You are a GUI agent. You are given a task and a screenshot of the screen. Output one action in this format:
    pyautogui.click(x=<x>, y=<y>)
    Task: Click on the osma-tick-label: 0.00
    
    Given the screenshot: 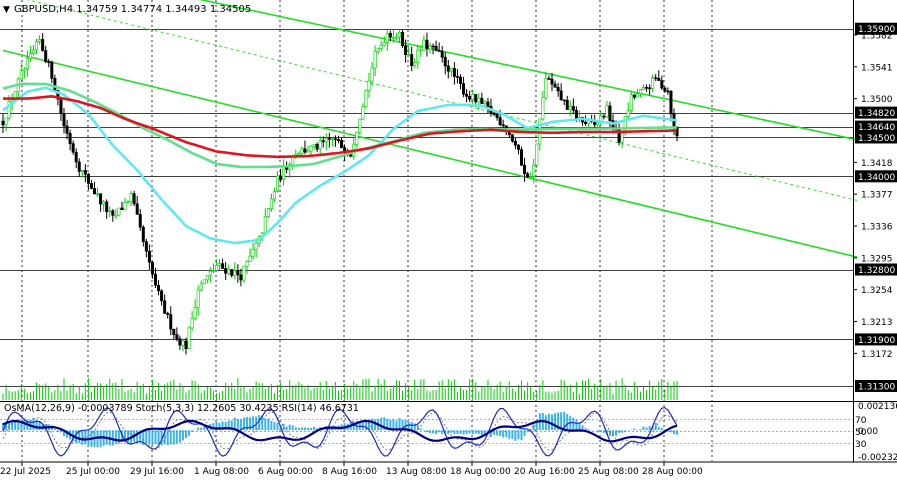 What is the action you would take?
    pyautogui.click(x=868, y=432)
    